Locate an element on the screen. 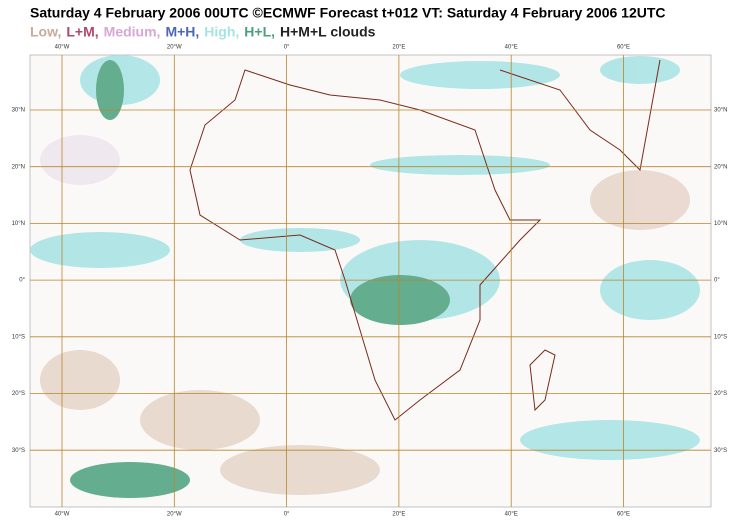 The image size is (739, 530). lat-label-right: 20°N is located at coordinates (720, 167).